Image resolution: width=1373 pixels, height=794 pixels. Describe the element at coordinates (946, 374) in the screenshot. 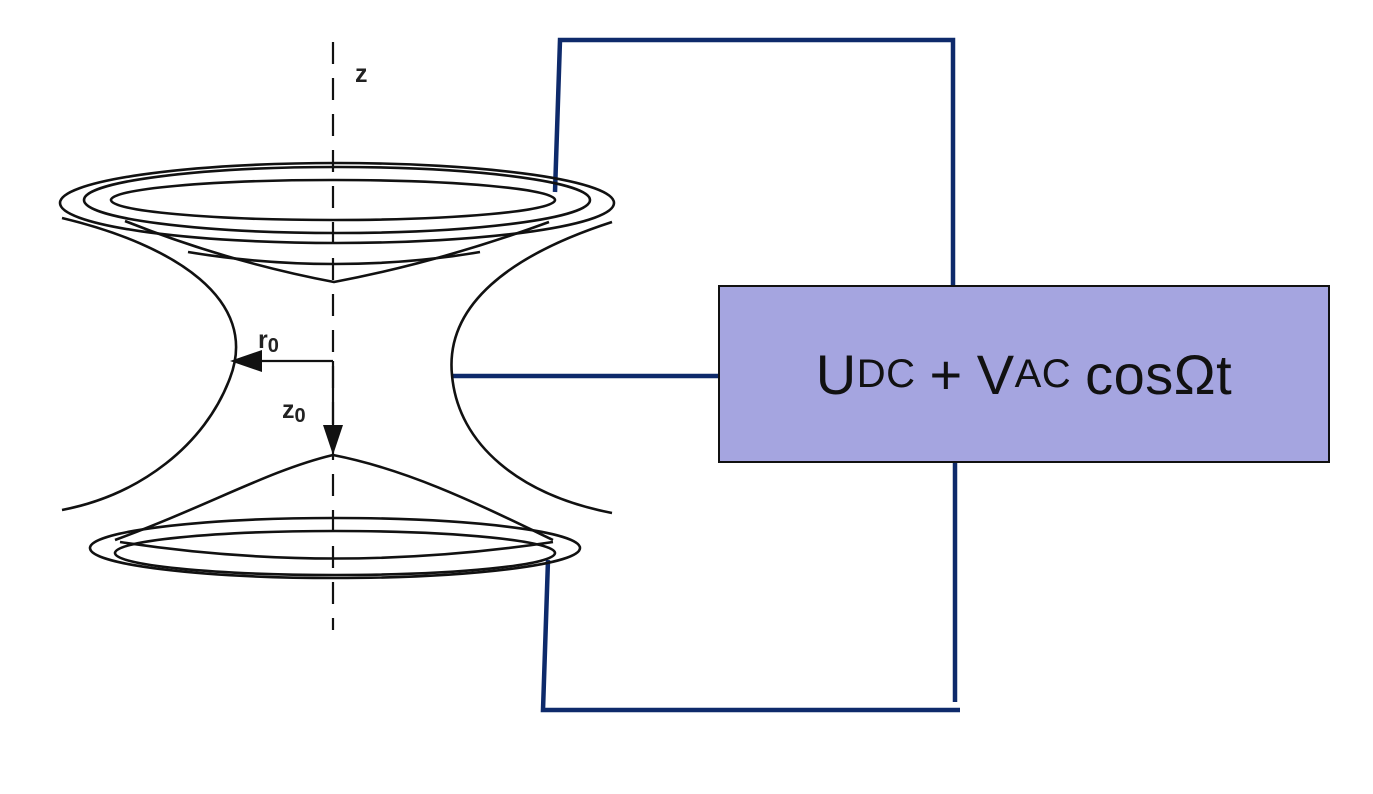

I see `plus-sign: +` at that location.